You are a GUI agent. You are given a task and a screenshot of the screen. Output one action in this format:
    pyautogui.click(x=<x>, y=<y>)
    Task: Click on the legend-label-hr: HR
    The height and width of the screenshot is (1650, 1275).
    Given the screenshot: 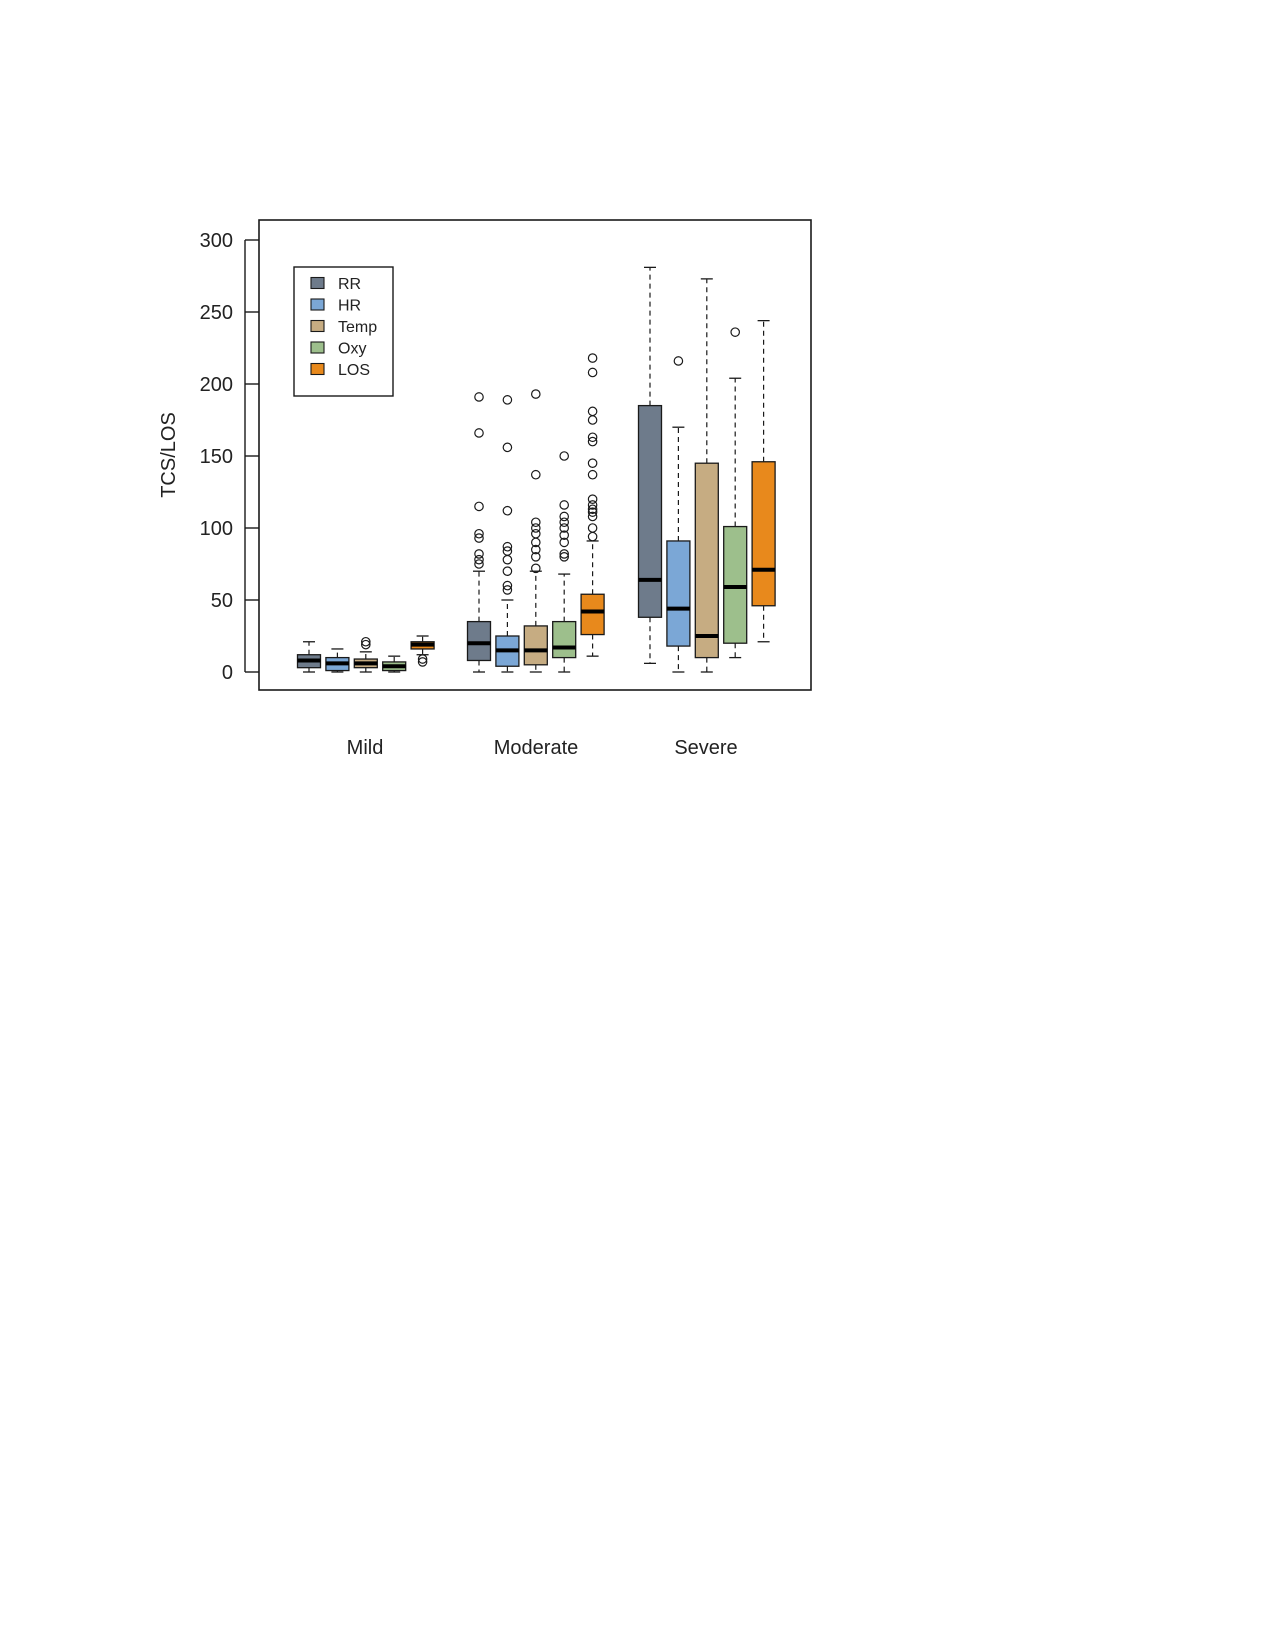 What is the action you would take?
    pyautogui.click(x=349, y=306)
    